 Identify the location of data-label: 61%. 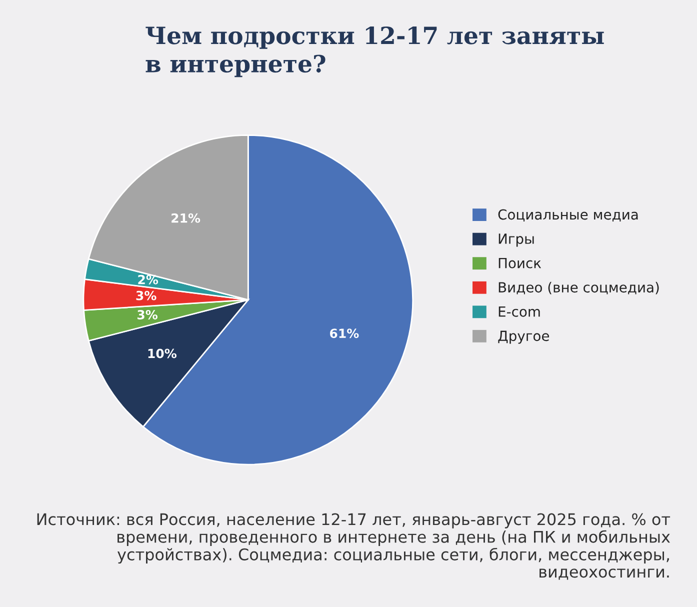
(344, 333).